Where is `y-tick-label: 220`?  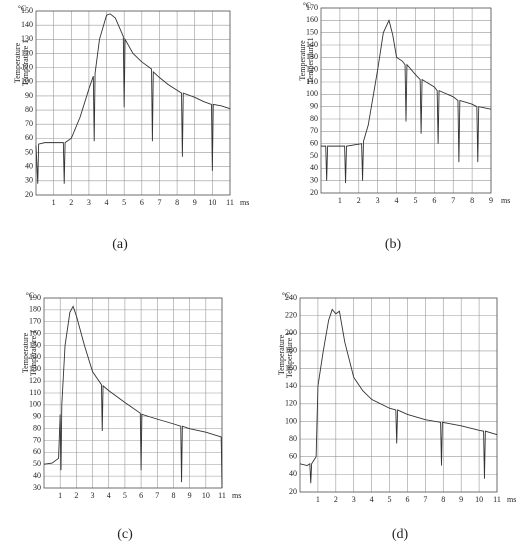 y-tick-label: 220 is located at coordinates (291, 314).